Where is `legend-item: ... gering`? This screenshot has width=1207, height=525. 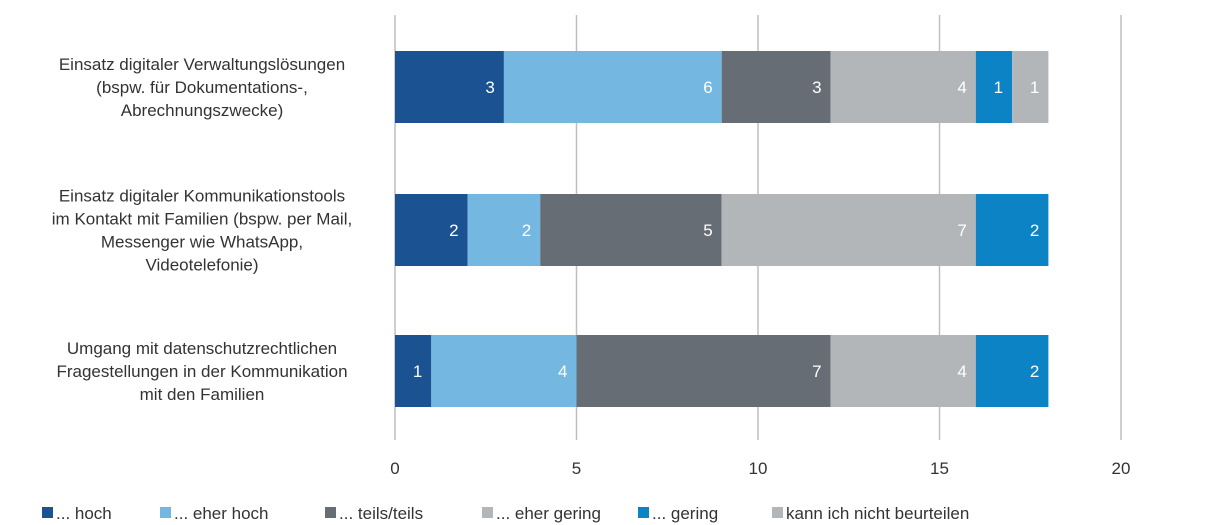 legend-item: ... gering is located at coordinates (678, 513).